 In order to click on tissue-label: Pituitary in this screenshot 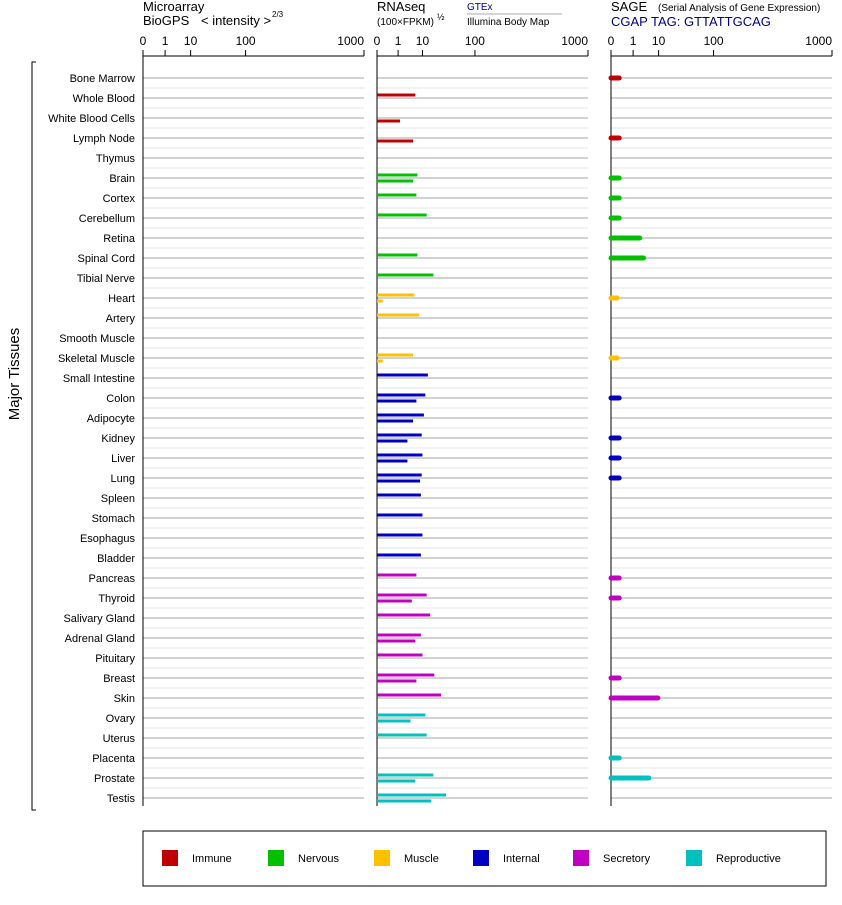, I will do `click(115, 659)`.